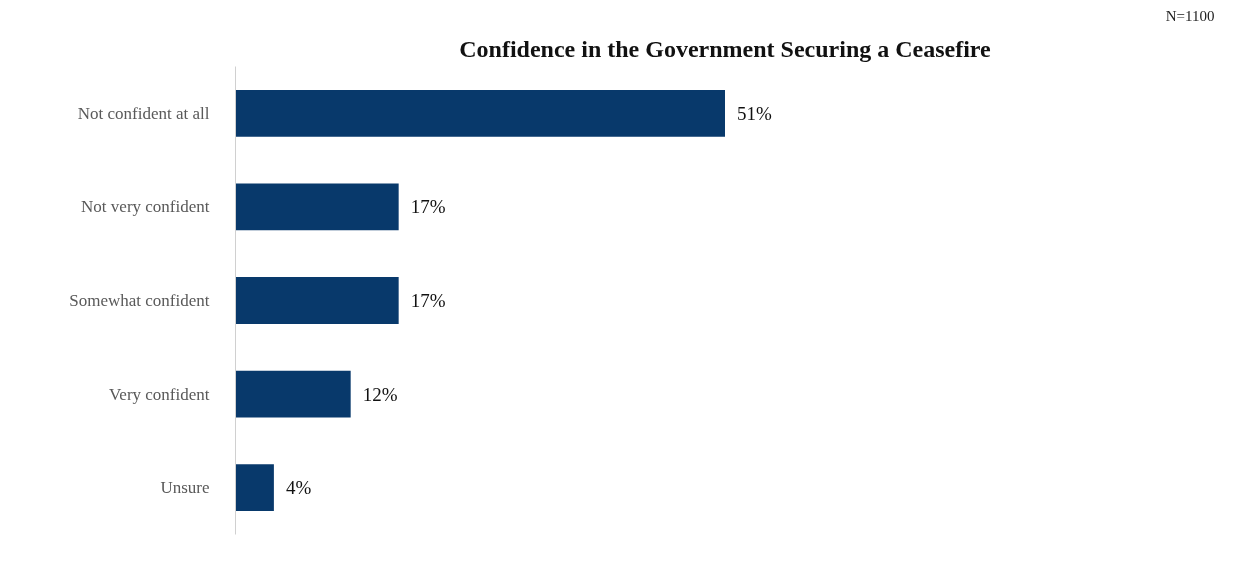 The height and width of the screenshot is (564, 1244). What do you see at coordinates (754, 113) in the screenshot?
I see `data-label: 51%` at bounding box center [754, 113].